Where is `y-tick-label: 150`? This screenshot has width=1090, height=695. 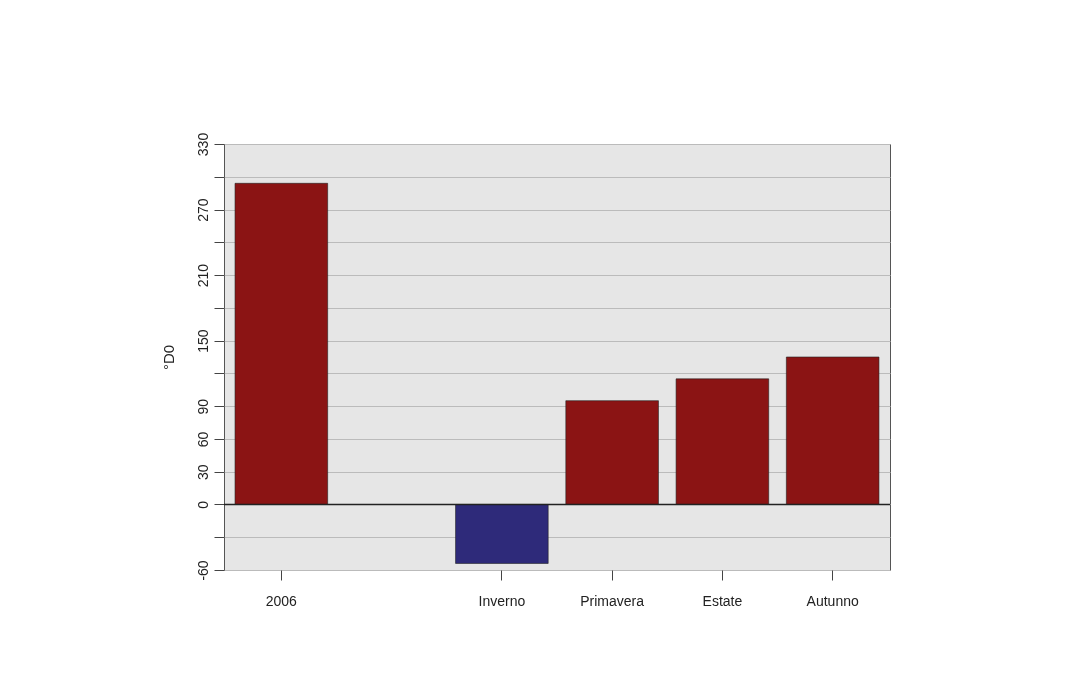 y-tick-label: 150 is located at coordinates (202, 341).